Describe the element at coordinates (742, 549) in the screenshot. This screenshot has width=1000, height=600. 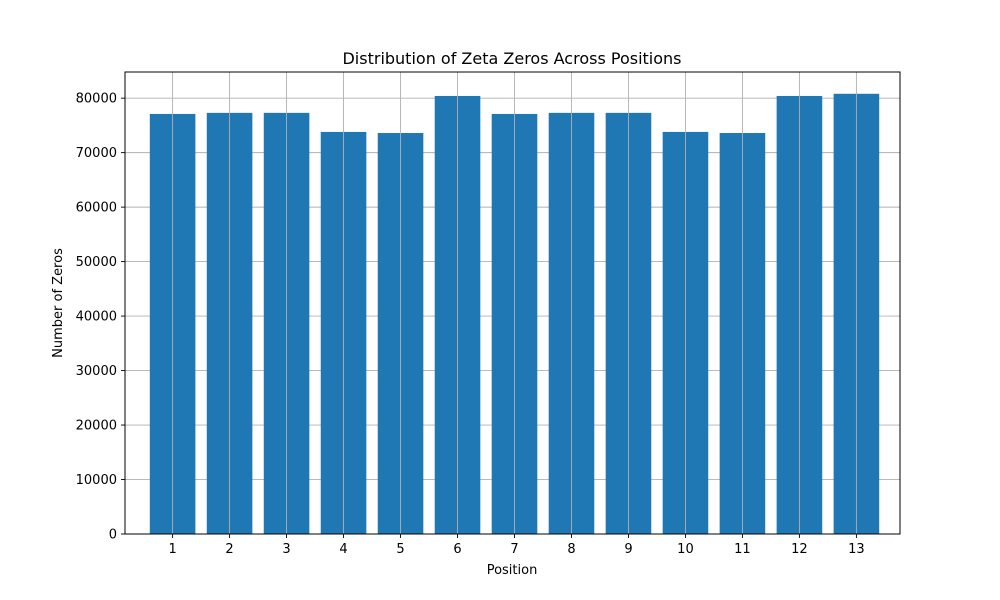
I see `x-tick-label: 11` at that location.